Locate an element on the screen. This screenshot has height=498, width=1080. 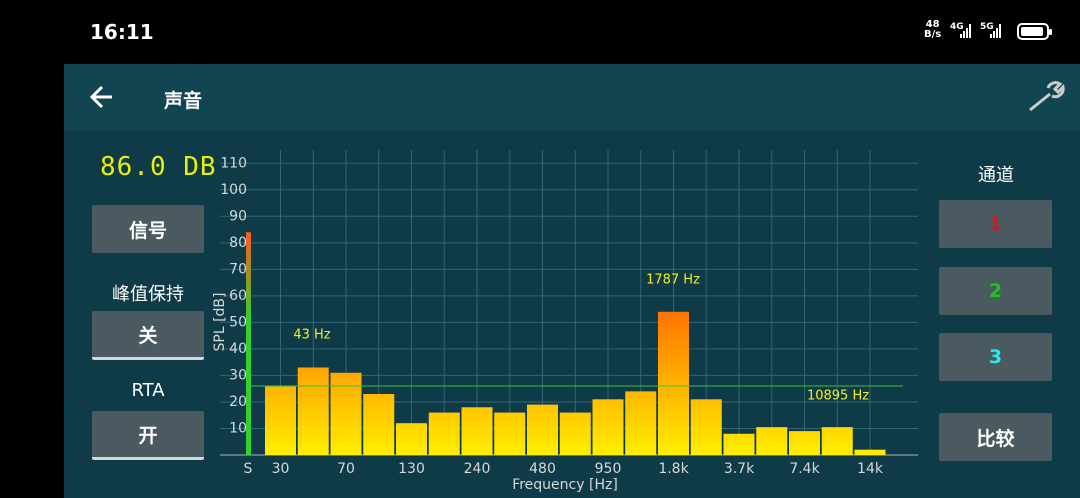
x-tick-label: 1.8k is located at coordinates (673, 469).